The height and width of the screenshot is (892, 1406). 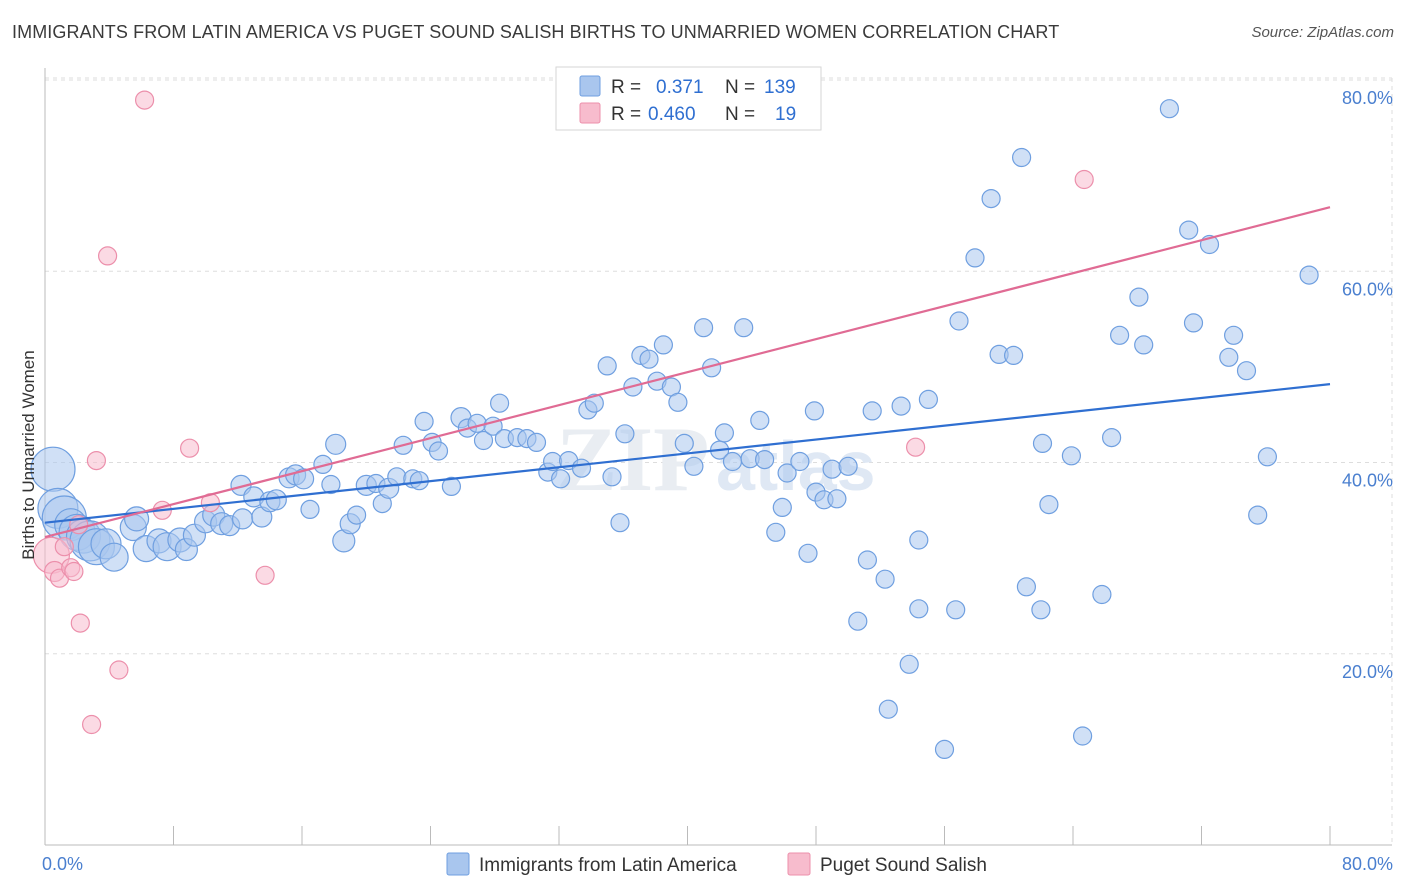 What do you see at coordinates (740, 87) in the screenshot?
I see `legend-n-label-blue: N =` at bounding box center [740, 87].